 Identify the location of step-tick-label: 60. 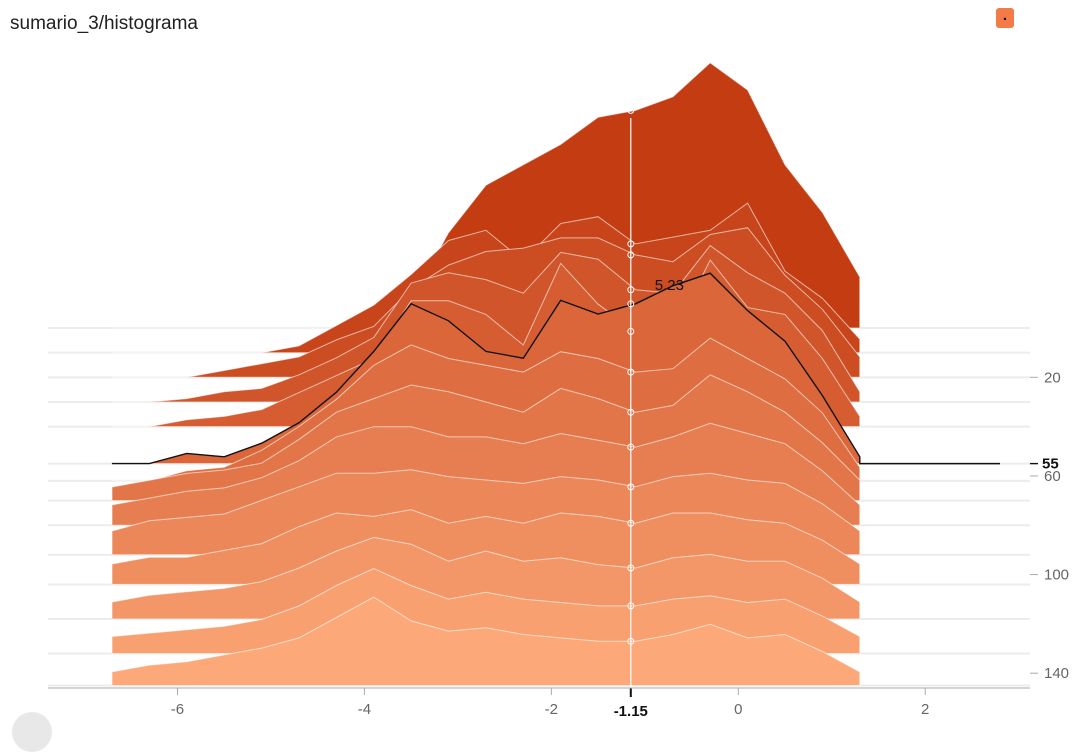
(1052, 476).